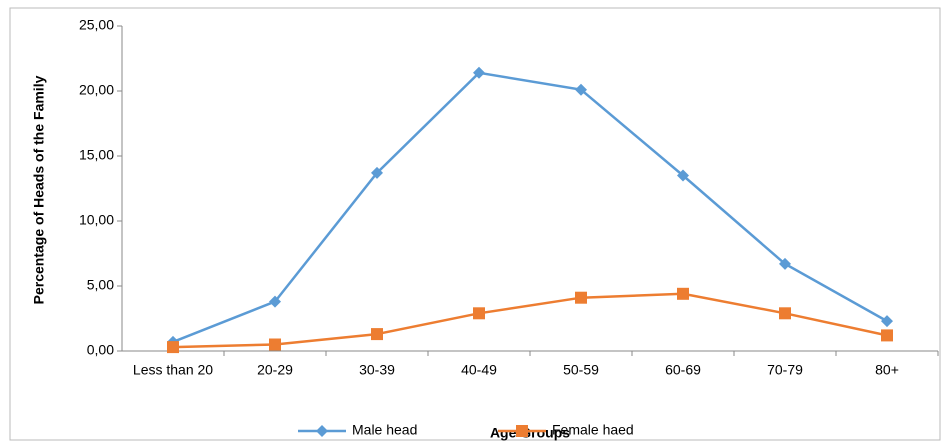 The width and height of the screenshot is (950, 445). Describe the element at coordinates (530, 320) in the screenshot. I see `series-line` at that location.